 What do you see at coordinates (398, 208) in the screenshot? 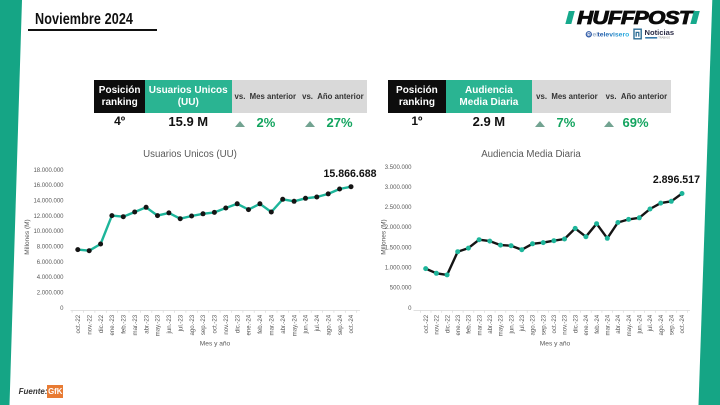
I see `svg-text: 2.500.000` at bounding box center [398, 208].